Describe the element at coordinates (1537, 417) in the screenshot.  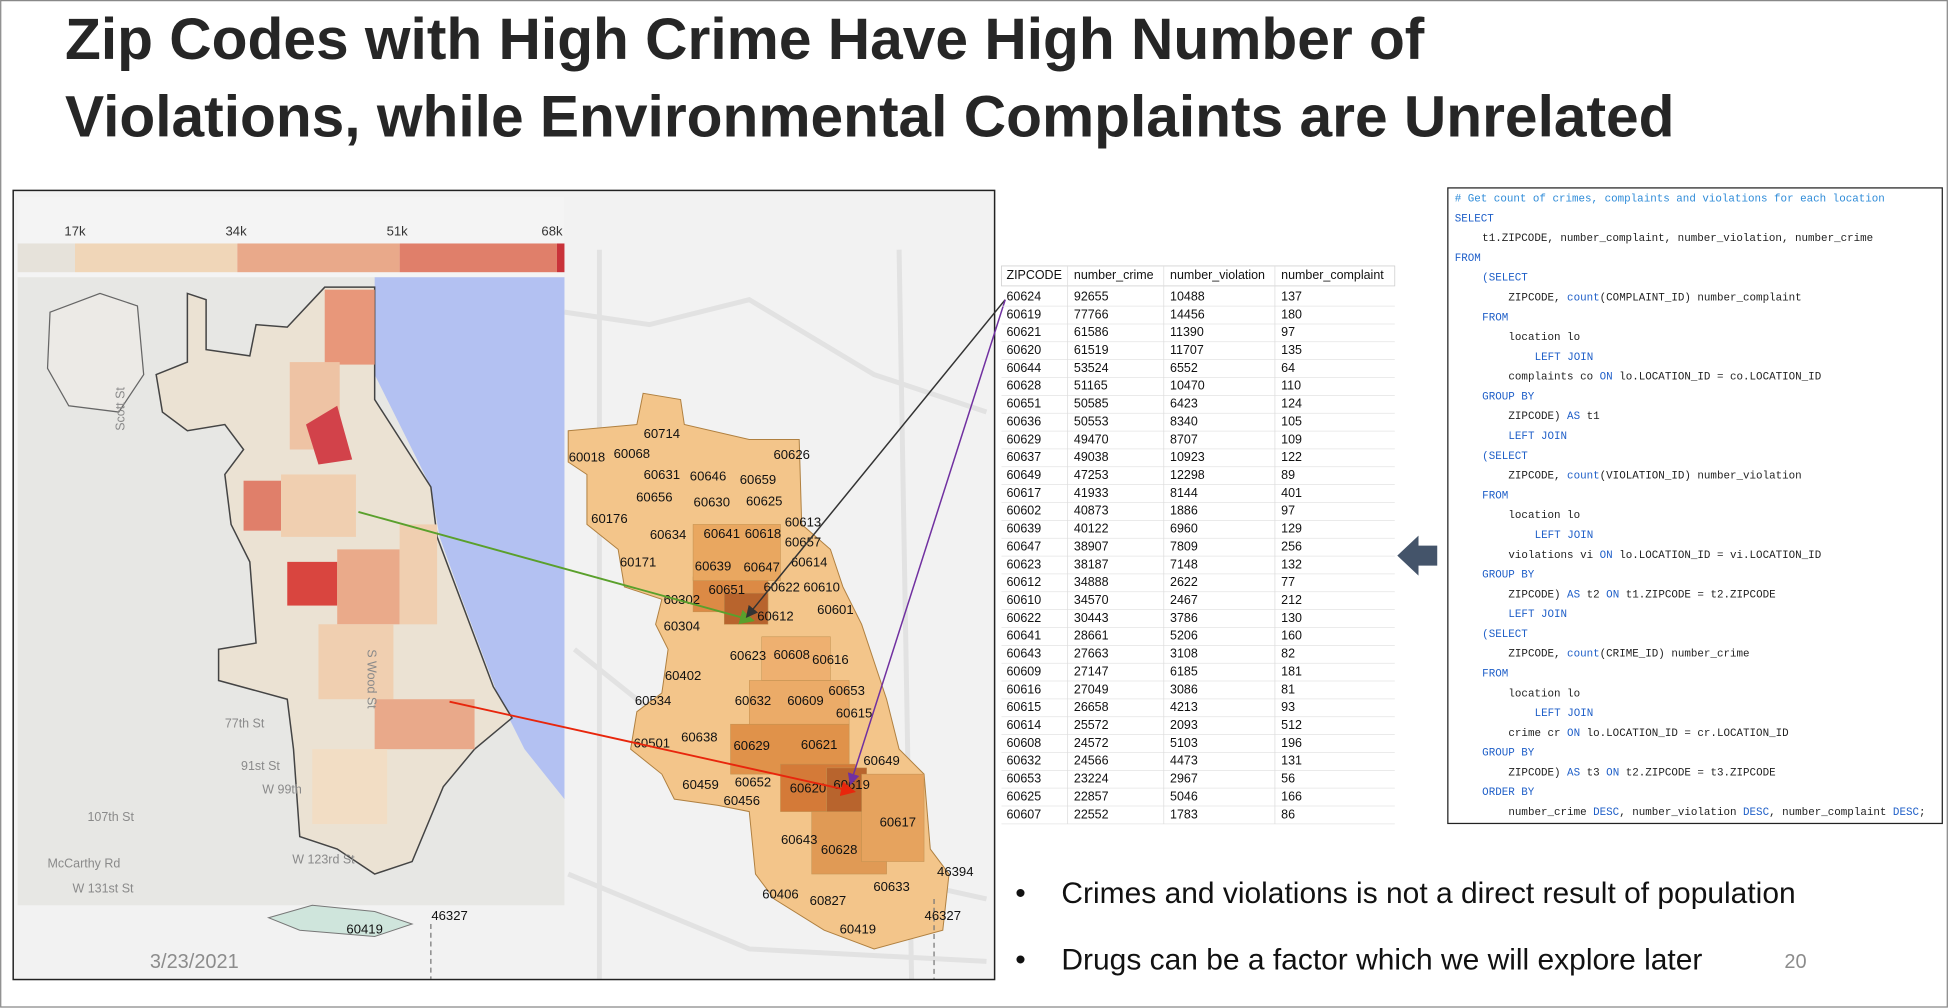
I see `code-text: ZIPCODE)` at that location.